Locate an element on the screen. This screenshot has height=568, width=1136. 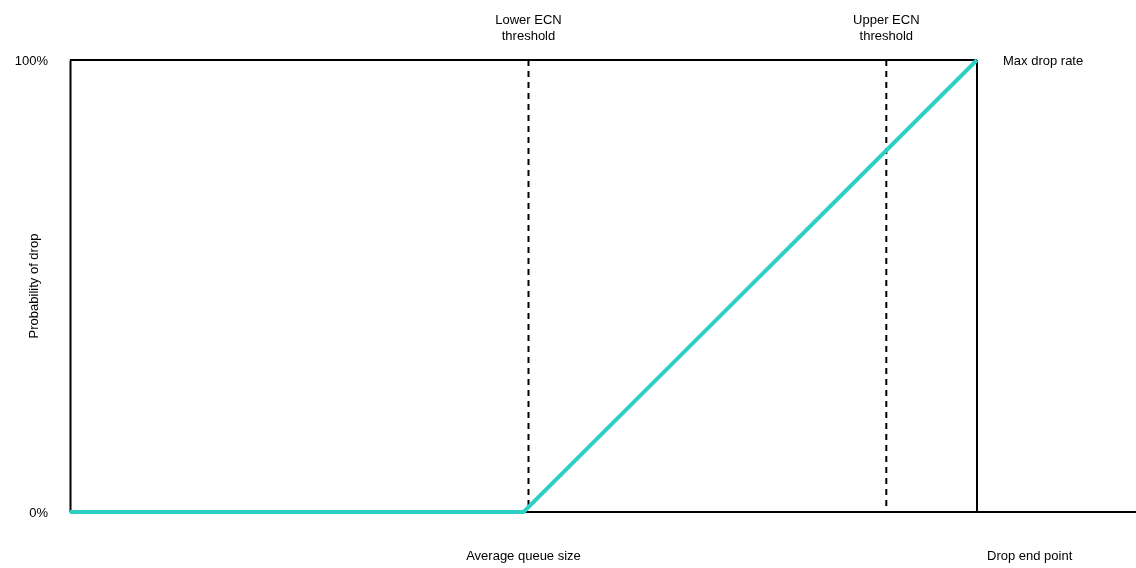
y-axis-title: Probability of drop is located at coordinates (33, 286).